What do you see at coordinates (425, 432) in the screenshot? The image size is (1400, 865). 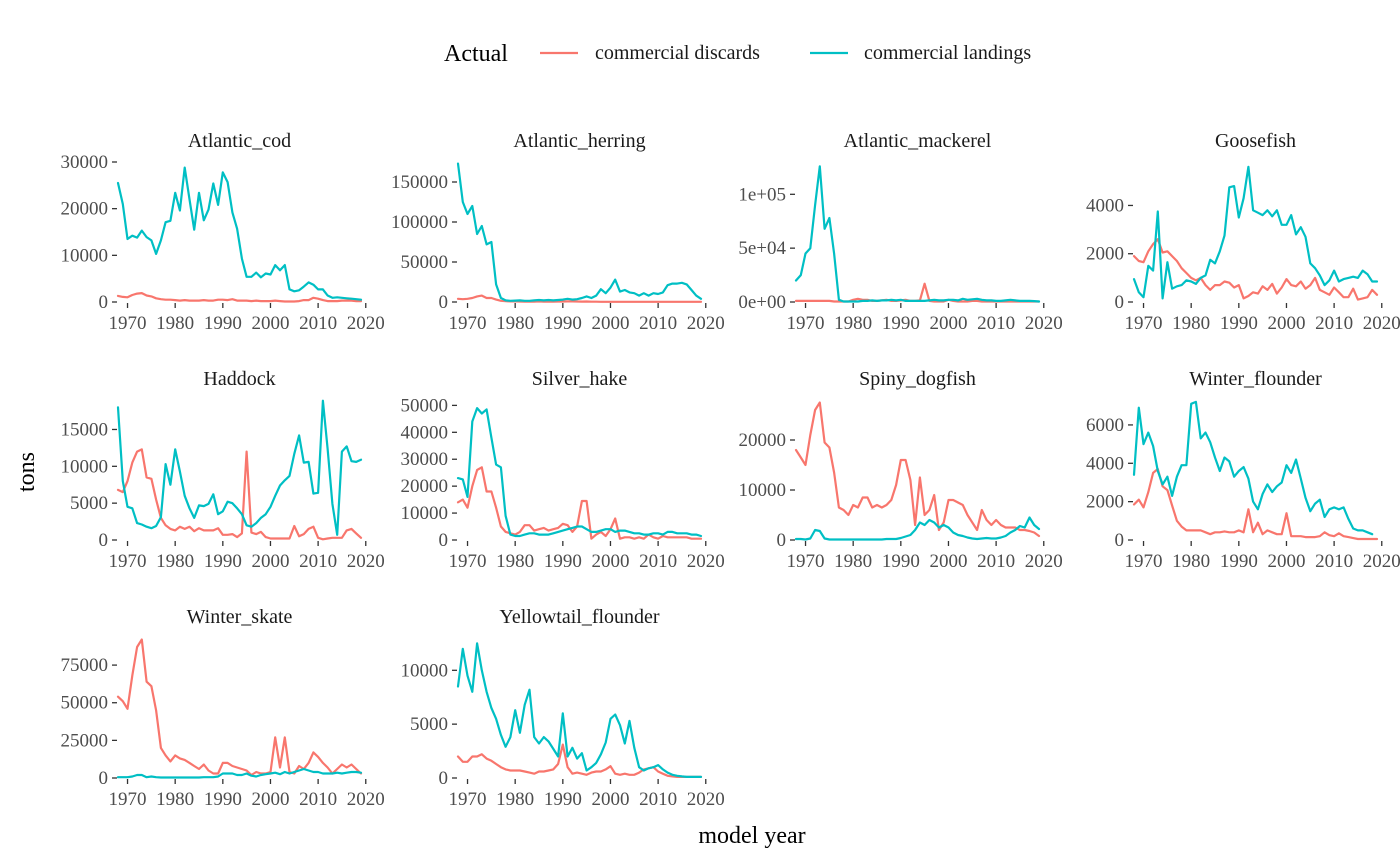 I see `y-tick-label: 40000` at bounding box center [425, 432].